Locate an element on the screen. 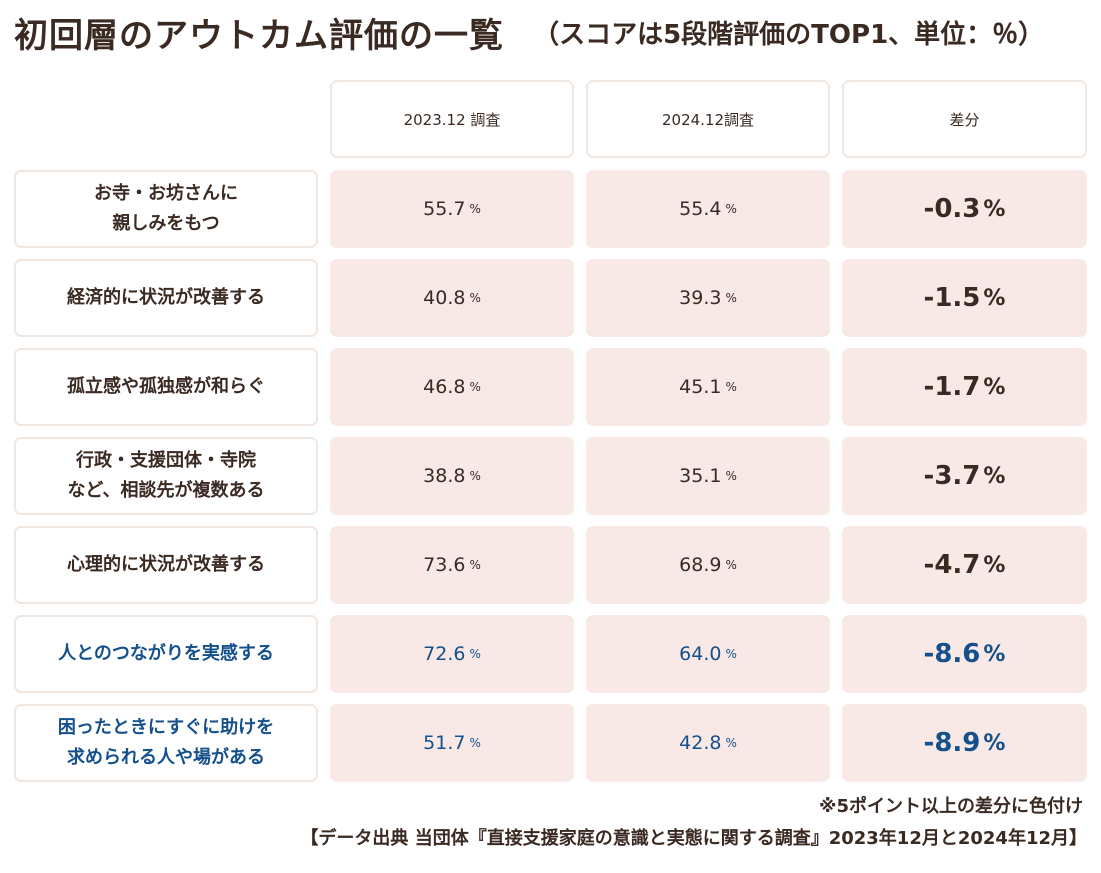 Image resolution: width=1101 pixels, height=873 pixels. value-number: 55.7 is located at coordinates (444, 209).